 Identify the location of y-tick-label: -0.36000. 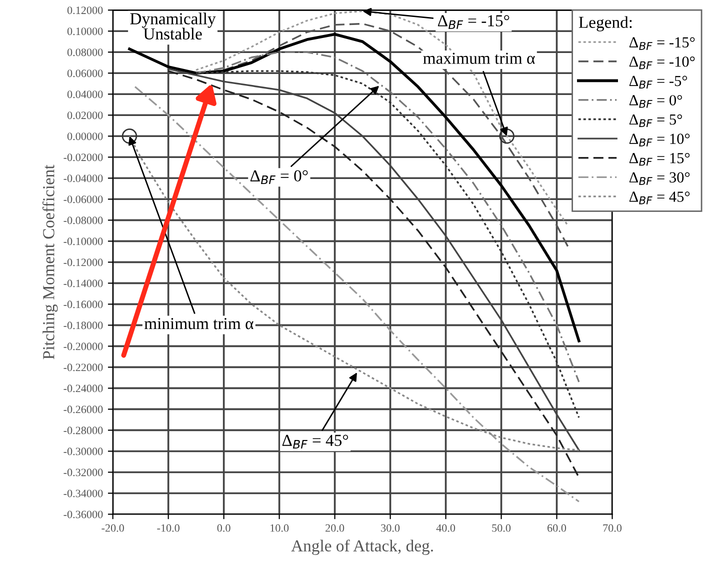
(83, 514).